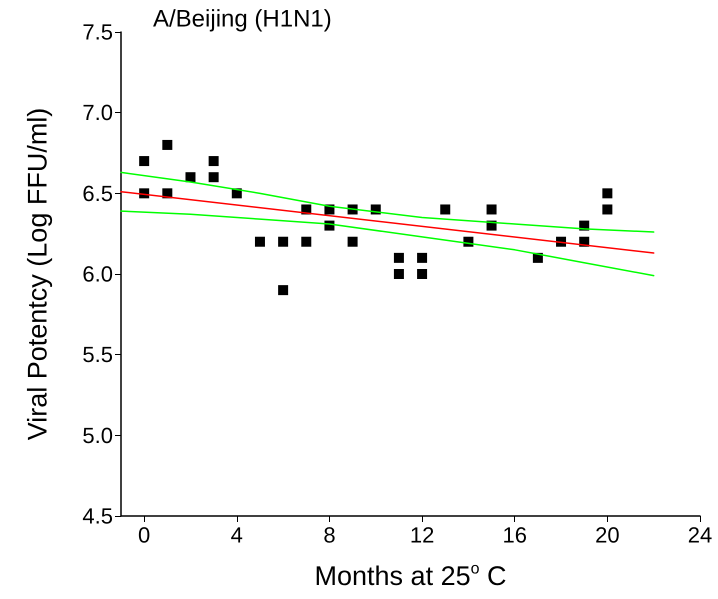 The height and width of the screenshot is (599, 718). Describe the element at coordinates (607, 535) in the screenshot. I see `x-tick-label: 20` at that location.